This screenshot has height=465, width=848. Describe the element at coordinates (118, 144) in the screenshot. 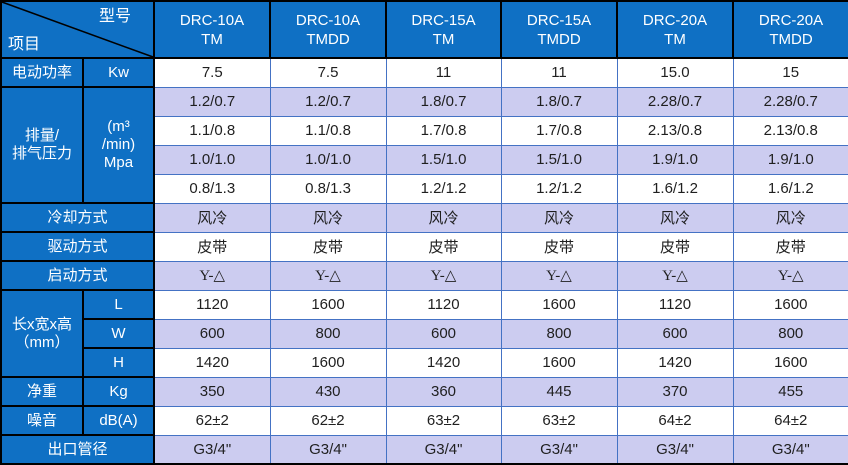

I see `displacement-unit-line2: /min)` at that location.